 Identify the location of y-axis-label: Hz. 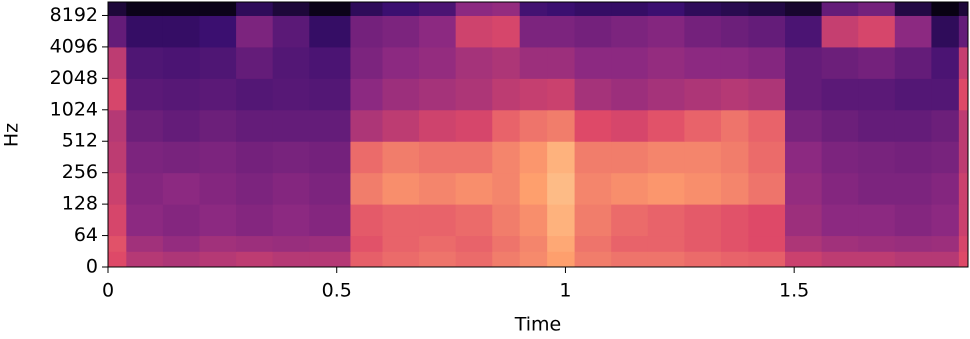
(12, 135).